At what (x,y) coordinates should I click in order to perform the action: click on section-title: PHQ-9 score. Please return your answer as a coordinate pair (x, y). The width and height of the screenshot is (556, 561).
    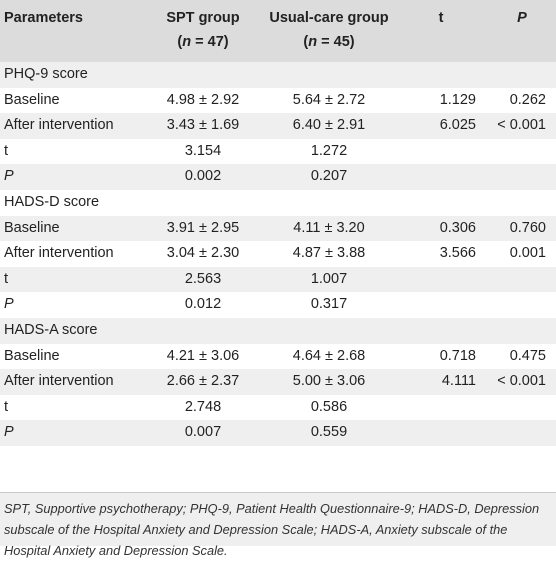
    Looking at the image, I should click on (46, 74).